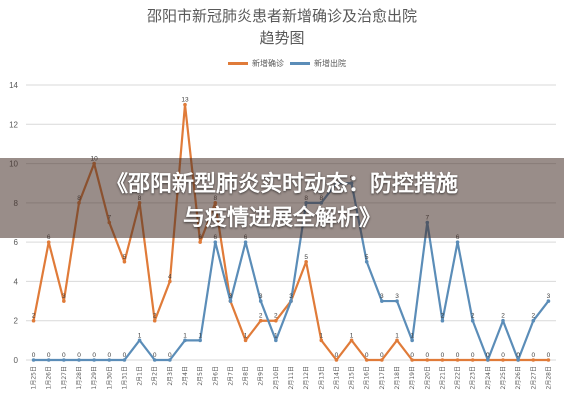 This screenshot has height=400, width=564. I want to click on data-label-1: 5, so click(367, 257).